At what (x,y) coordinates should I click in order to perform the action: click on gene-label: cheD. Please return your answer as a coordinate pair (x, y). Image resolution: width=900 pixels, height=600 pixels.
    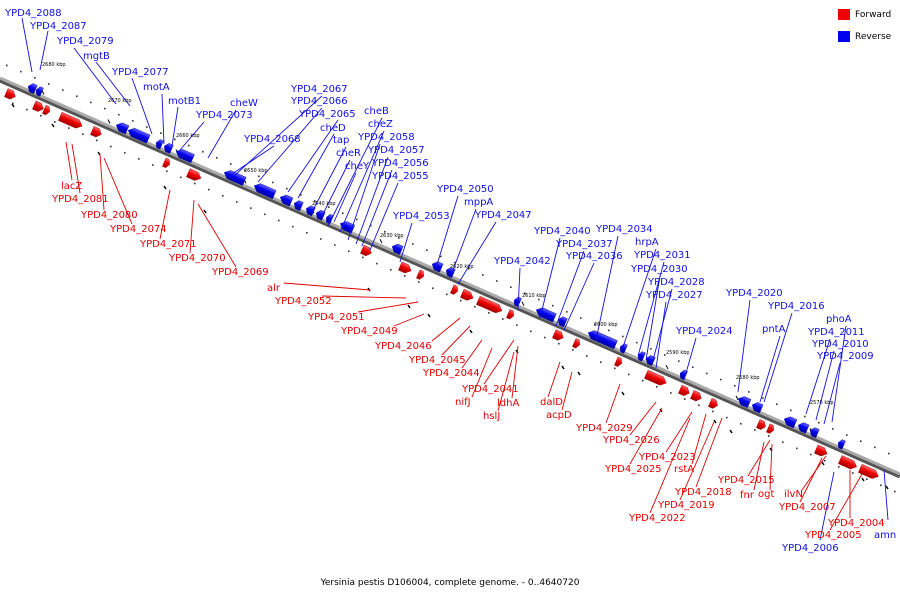
    Looking at the image, I should click on (333, 128).